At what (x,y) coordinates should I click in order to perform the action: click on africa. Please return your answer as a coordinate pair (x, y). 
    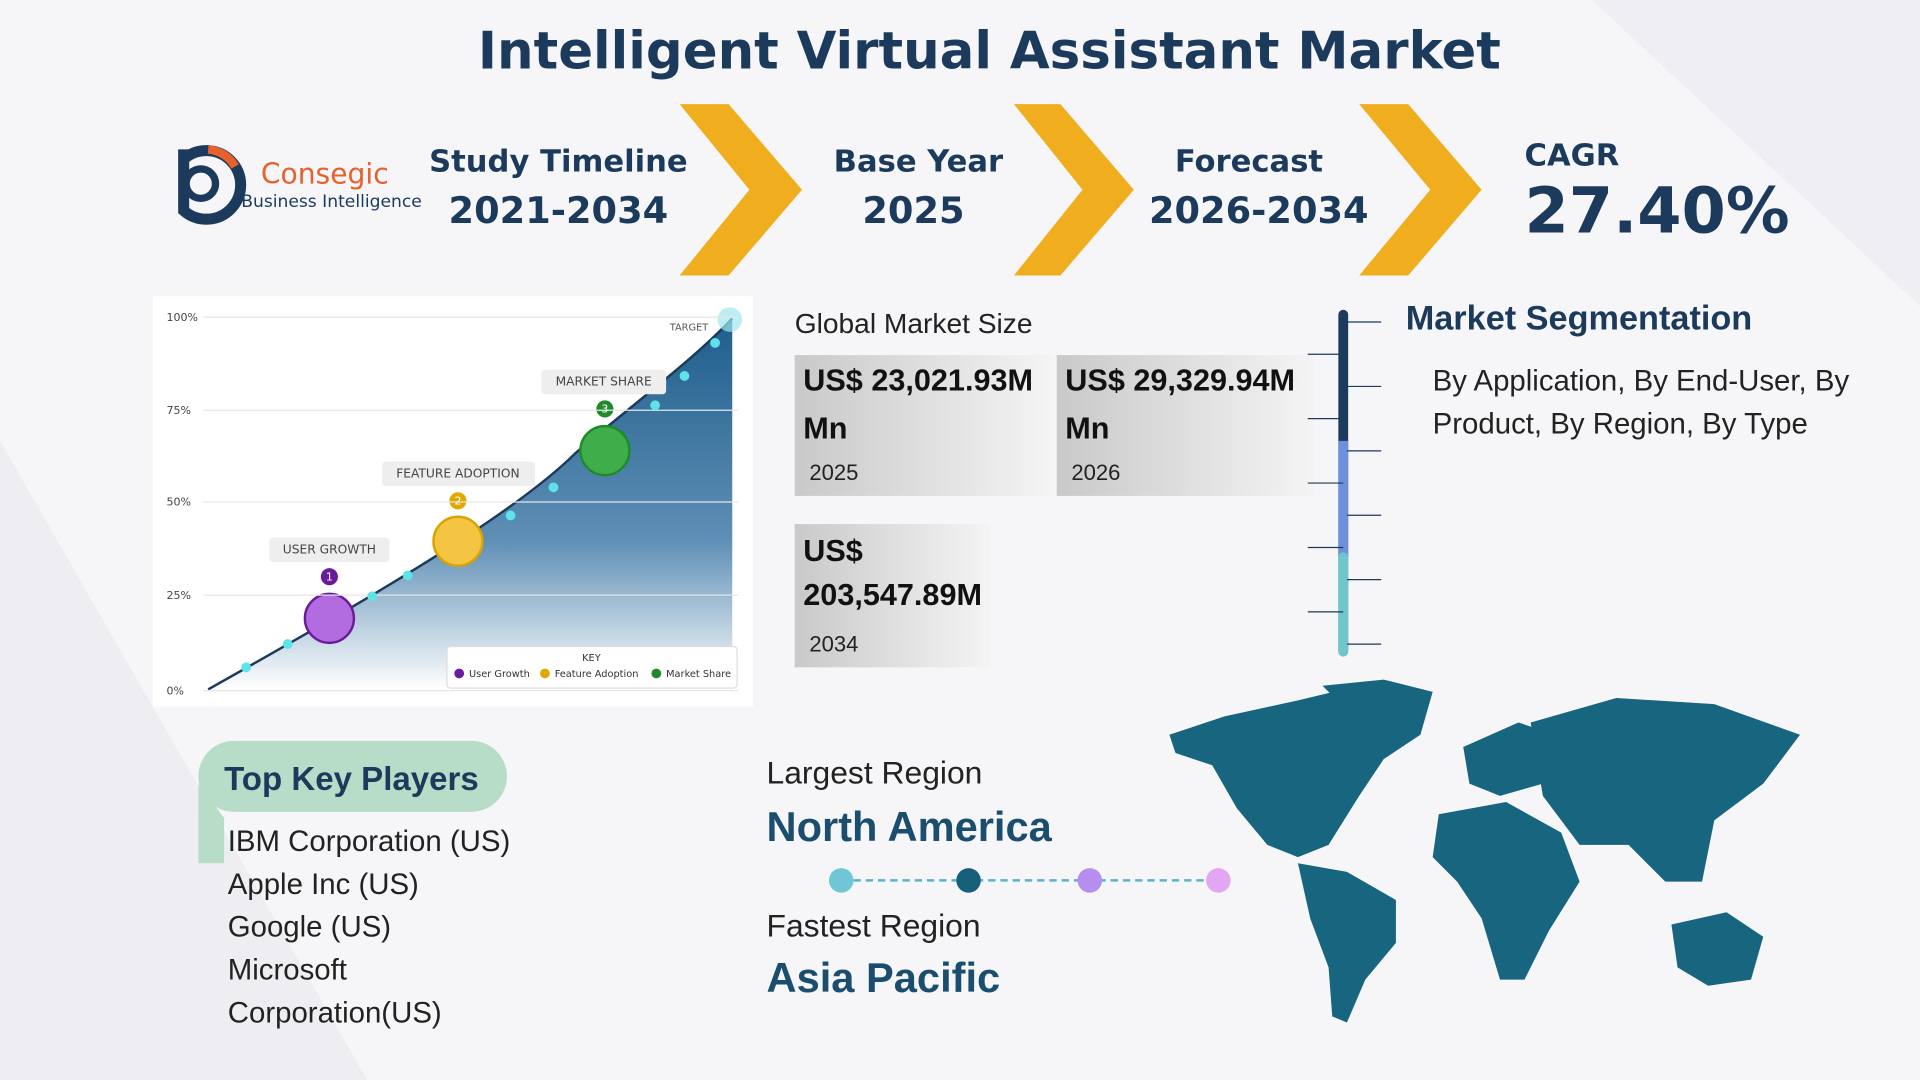
    Looking at the image, I should click on (1506, 891).